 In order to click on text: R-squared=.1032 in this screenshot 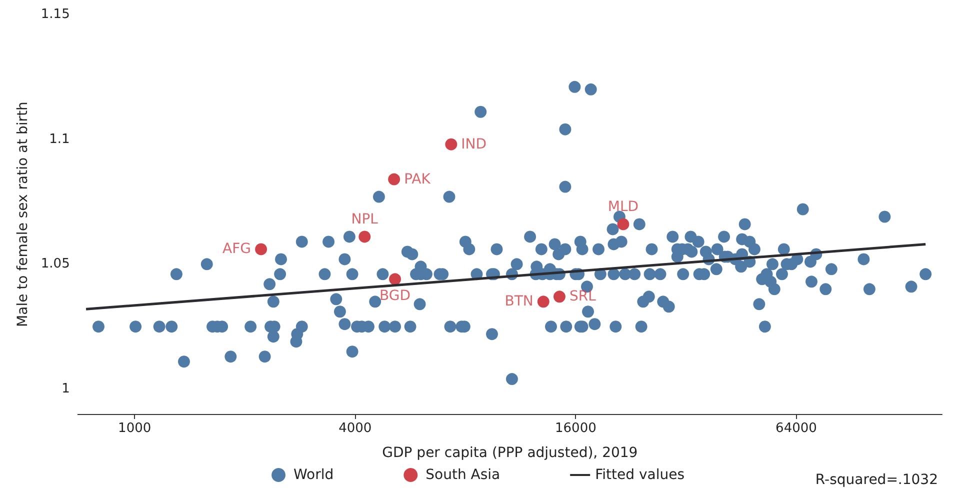, I will do `click(876, 480)`.